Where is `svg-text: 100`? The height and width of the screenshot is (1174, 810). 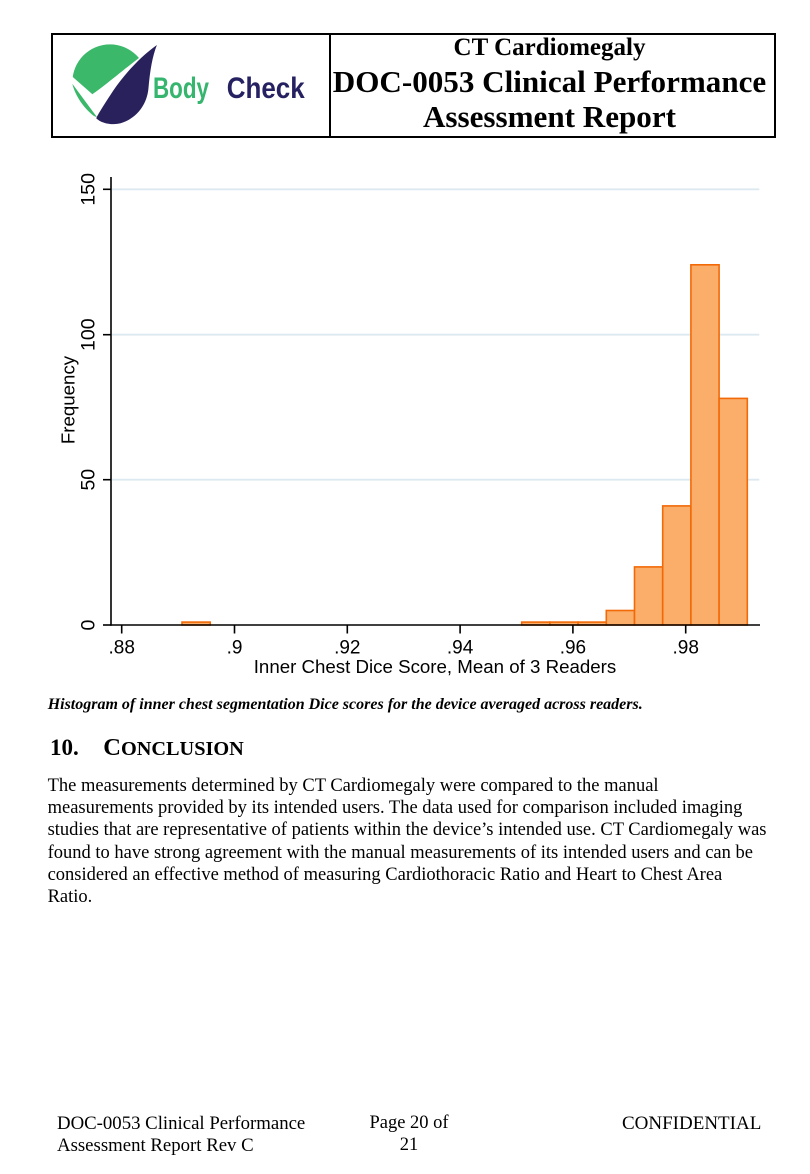 svg-text: 100 is located at coordinates (89, 334).